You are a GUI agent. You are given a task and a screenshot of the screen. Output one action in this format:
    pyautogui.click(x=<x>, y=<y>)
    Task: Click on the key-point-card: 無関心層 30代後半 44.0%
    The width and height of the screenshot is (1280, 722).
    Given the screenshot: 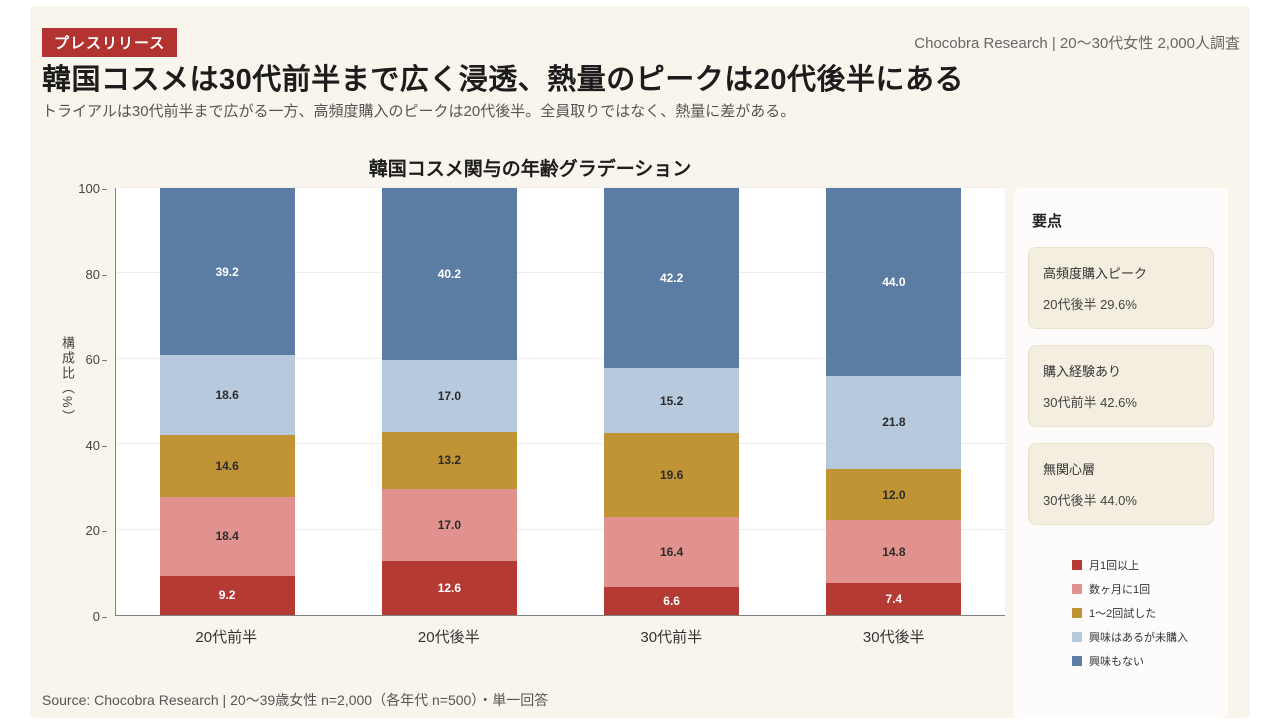 What is the action you would take?
    pyautogui.click(x=1121, y=484)
    